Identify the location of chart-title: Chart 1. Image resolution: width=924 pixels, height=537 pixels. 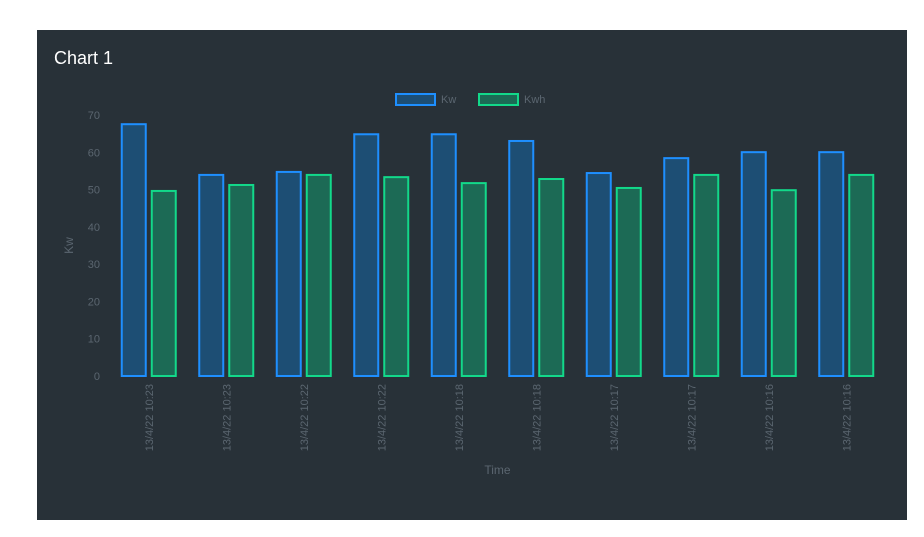
(84, 58).